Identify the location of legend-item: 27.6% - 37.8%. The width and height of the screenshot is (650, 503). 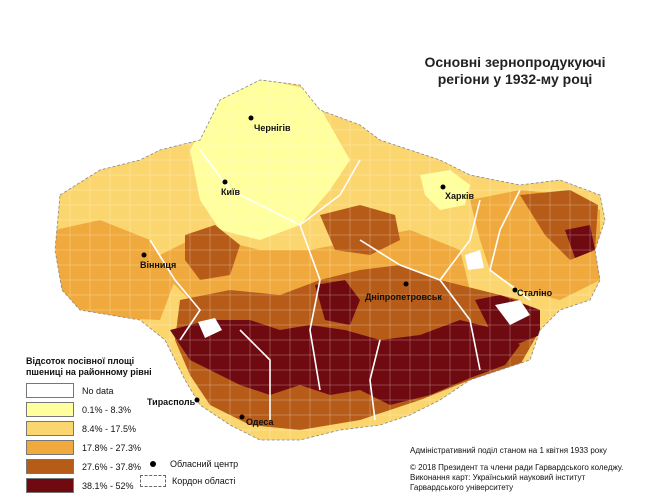
(111, 466).